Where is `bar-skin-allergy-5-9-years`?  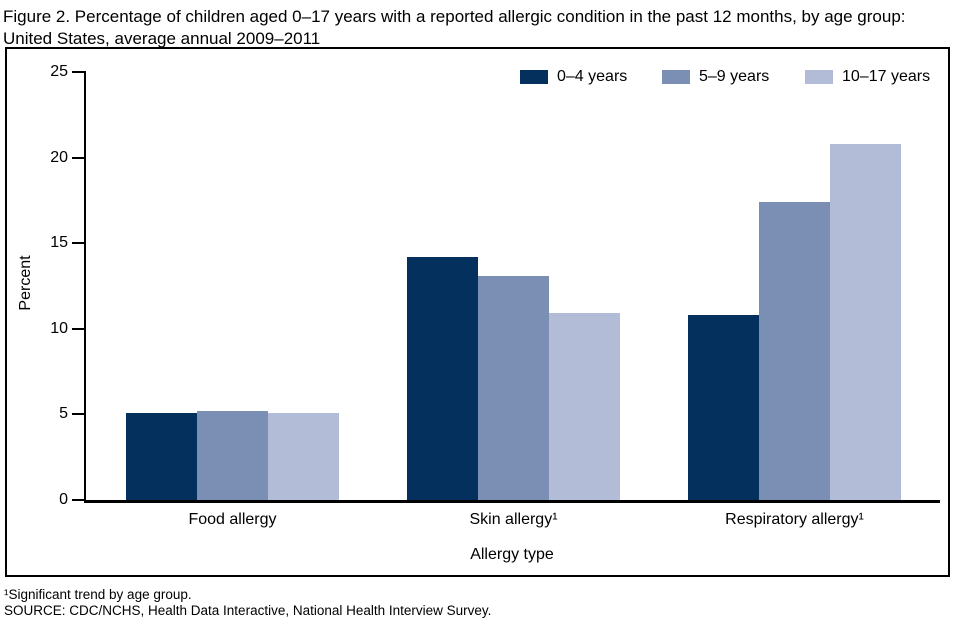
bar-skin-allergy-5-9-years is located at coordinates (513, 387).